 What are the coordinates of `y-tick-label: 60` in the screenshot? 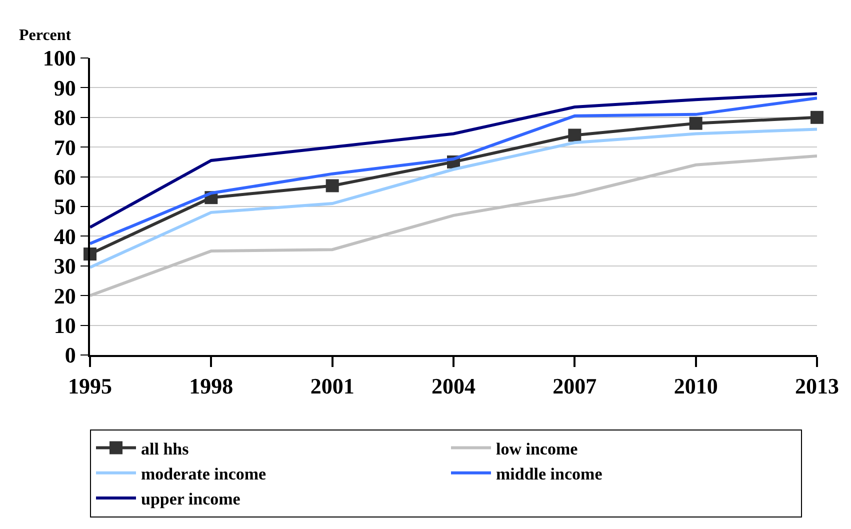 It's located at (65, 177).